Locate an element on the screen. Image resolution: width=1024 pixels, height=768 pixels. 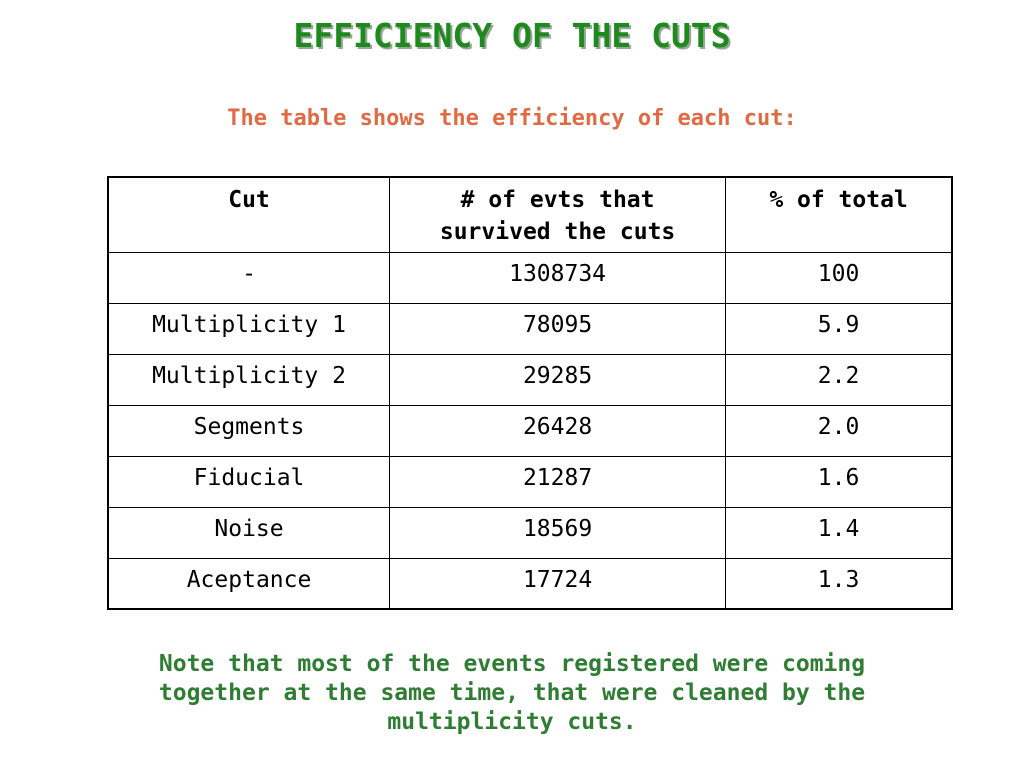
table-row: Multiplicity 1 78095 5.9 is located at coordinates (530, 328).